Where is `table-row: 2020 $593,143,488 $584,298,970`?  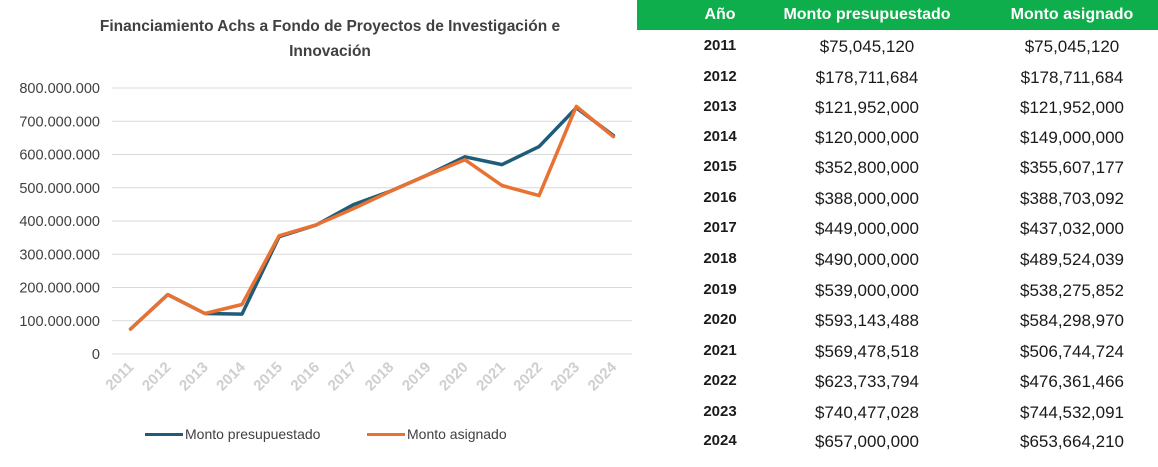 table-row: 2020 $593,143,488 $584,298,970 is located at coordinates (897, 320).